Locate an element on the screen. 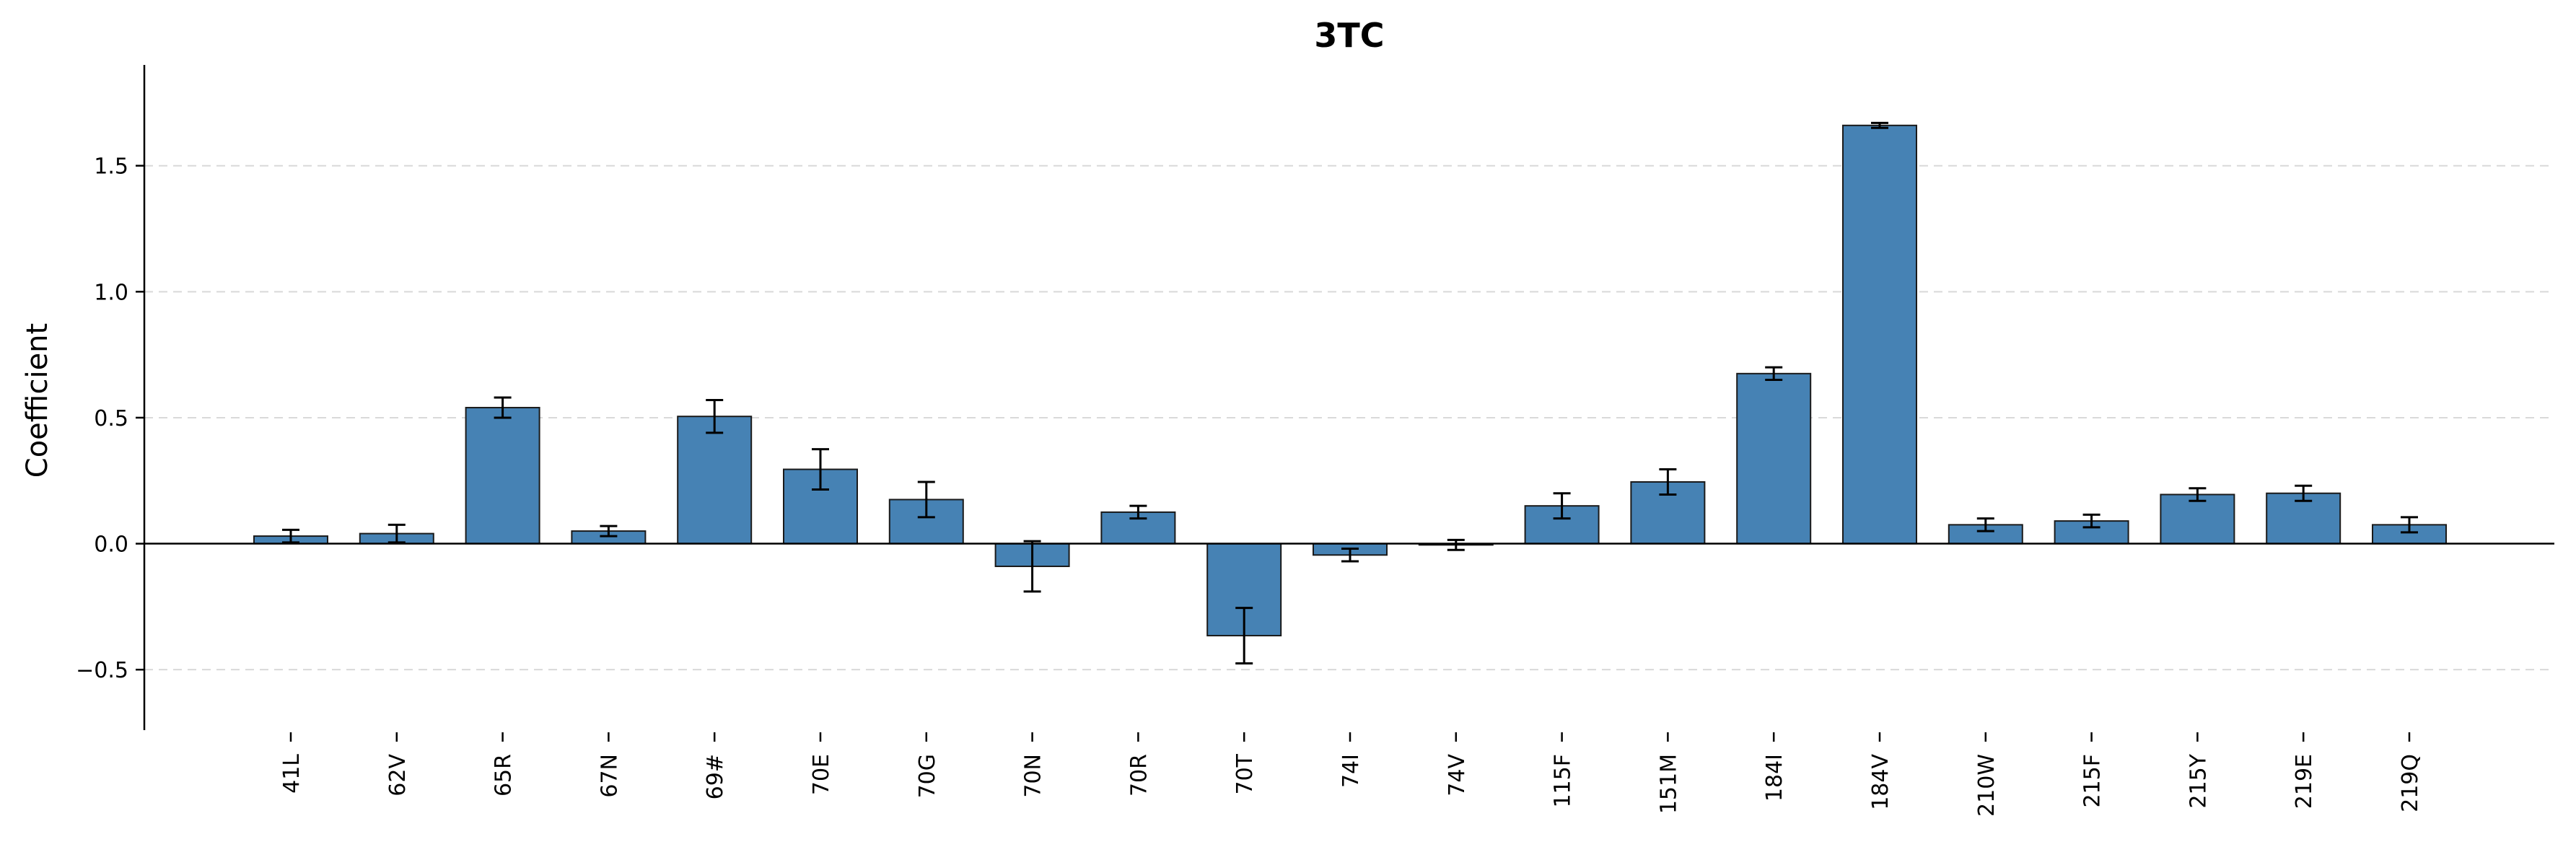 The height and width of the screenshot is (847, 2576). y-tick-label: 0.0 is located at coordinates (111, 545).